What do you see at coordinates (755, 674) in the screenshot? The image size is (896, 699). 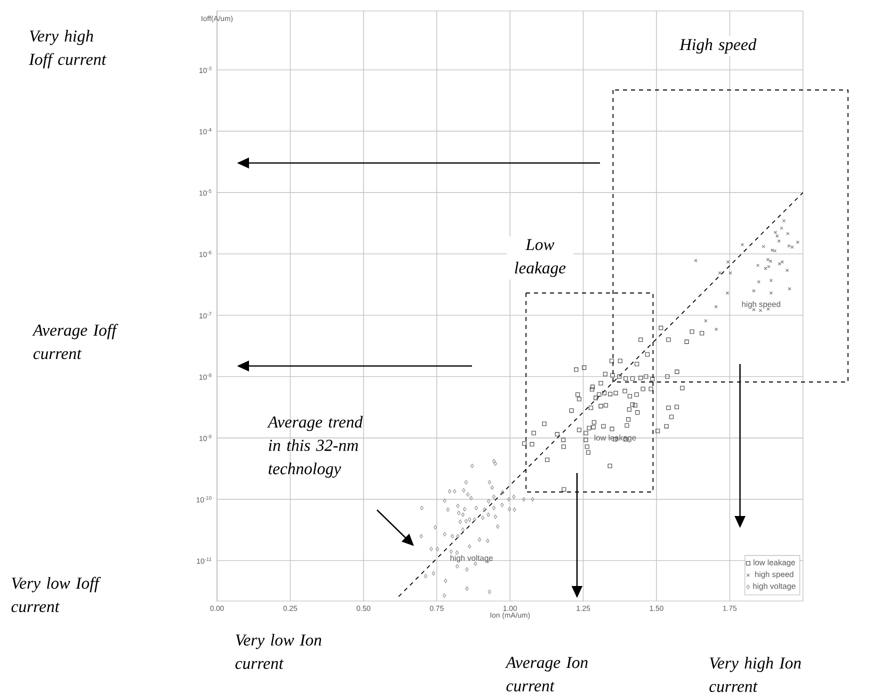 I see `text: Very high Ion current` at bounding box center [755, 674].